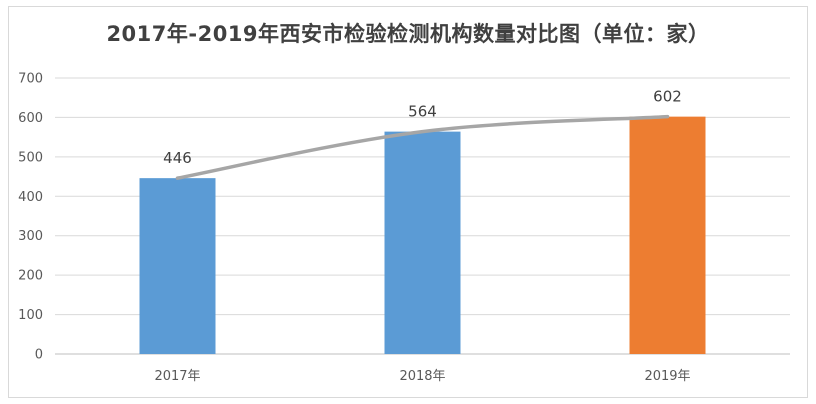 The image size is (816, 404). I want to click on y-axis-ticks: 0 100 200 300 400 500 600 700, so click(30, 217).